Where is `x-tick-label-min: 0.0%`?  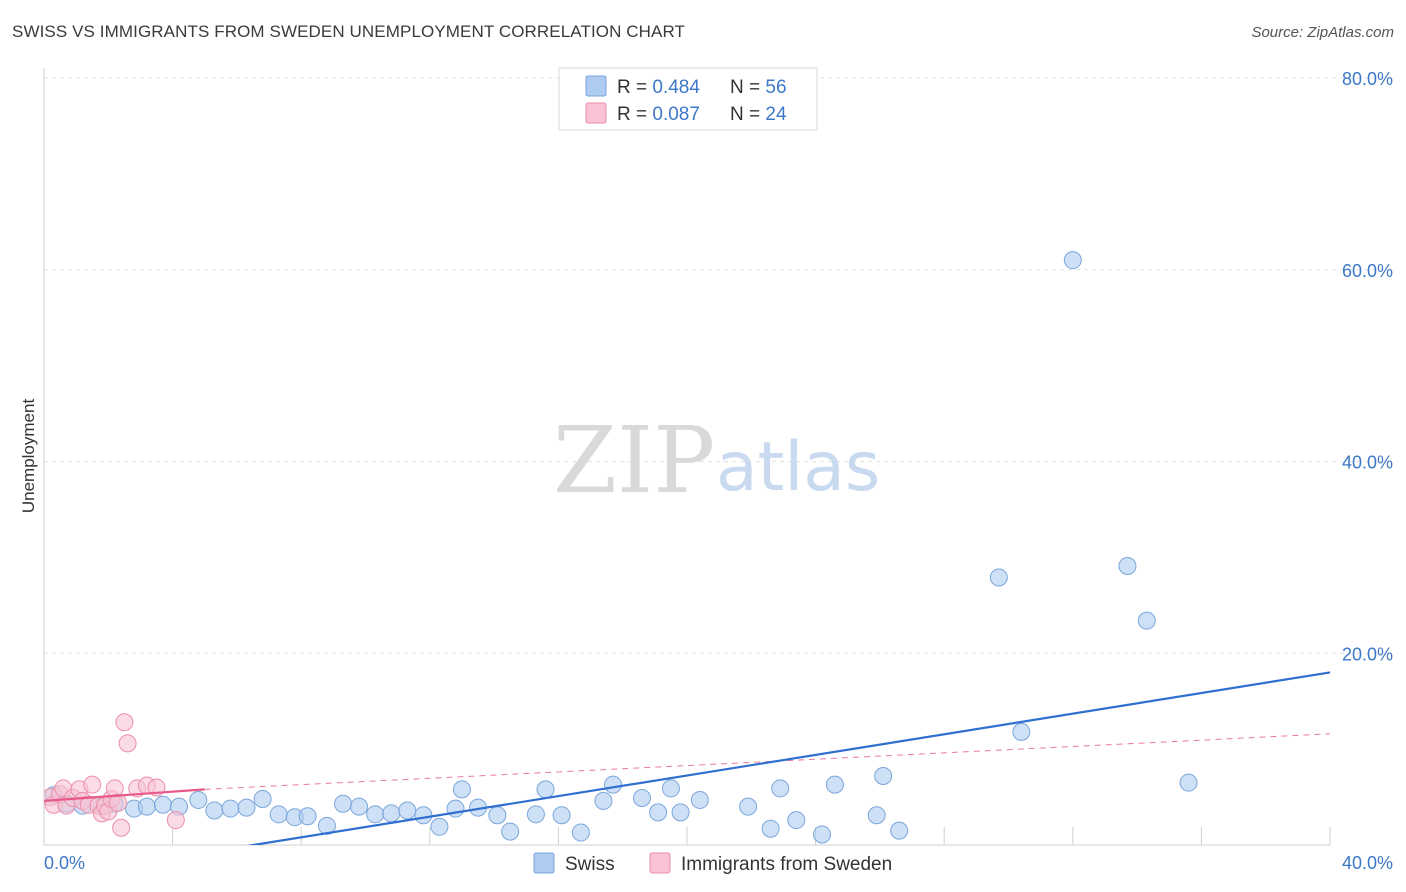 x-tick-label-min: 0.0% is located at coordinates (64, 863).